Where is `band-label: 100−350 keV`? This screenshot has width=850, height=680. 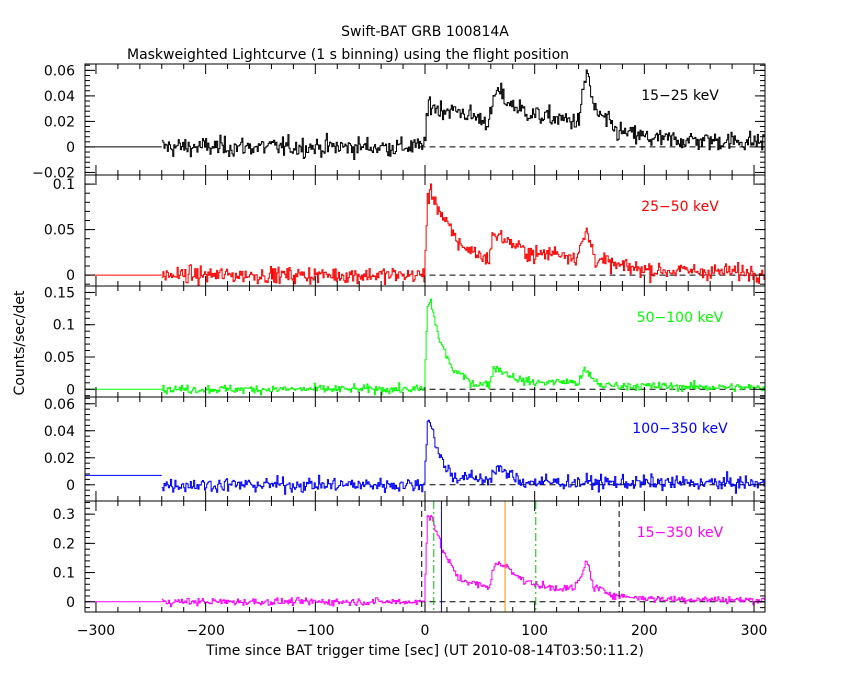 band-label: 100−350 keV is located at coordinates (680, 429).